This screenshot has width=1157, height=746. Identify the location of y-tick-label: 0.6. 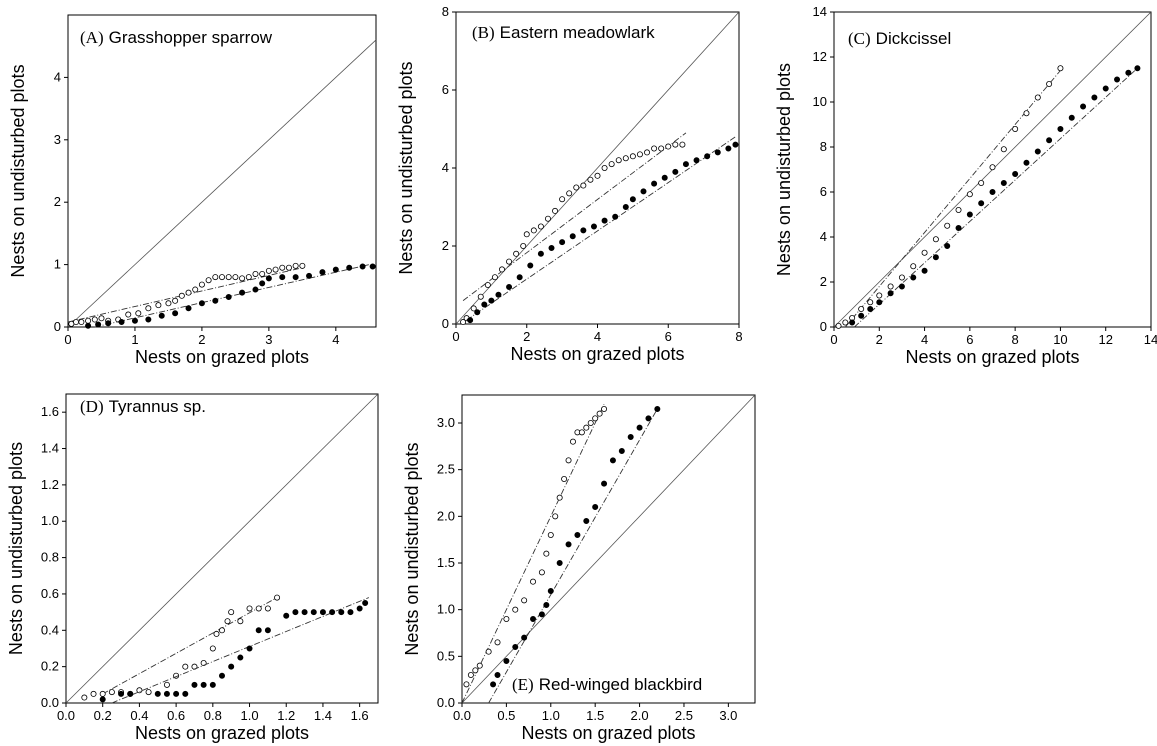
(50, 593).